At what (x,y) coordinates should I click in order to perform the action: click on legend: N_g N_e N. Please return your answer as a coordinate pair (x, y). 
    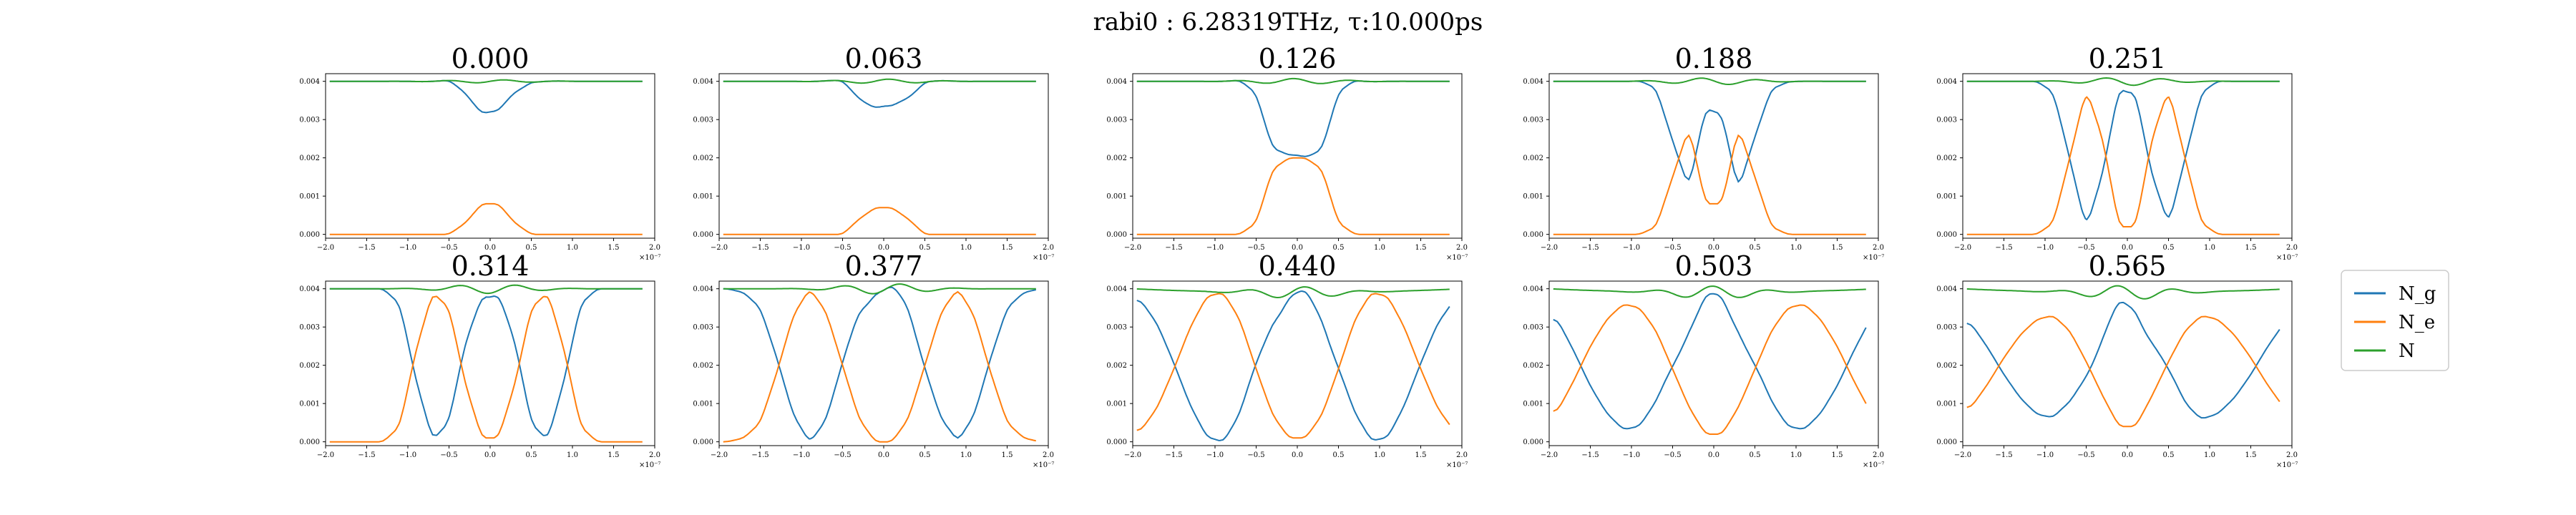
    Looking at the image, I should click on (2395, 320).